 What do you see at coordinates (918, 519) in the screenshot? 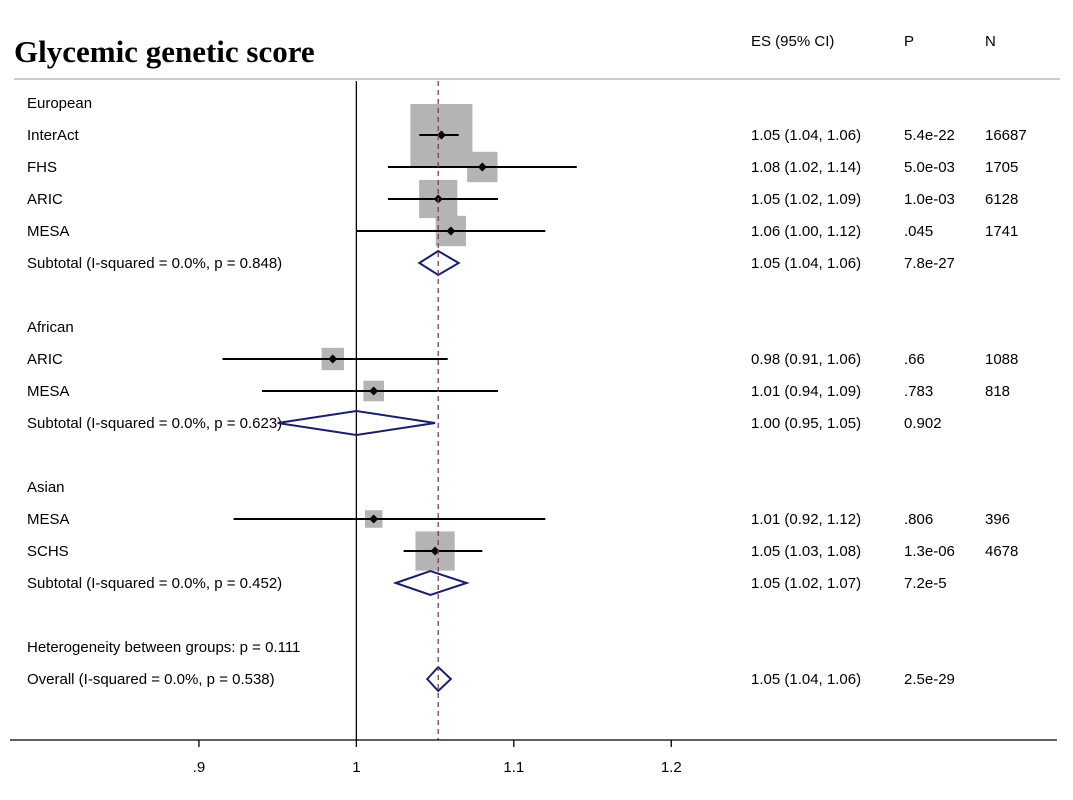
I see `p-value-text: .806` at bounding box center [918, 519].